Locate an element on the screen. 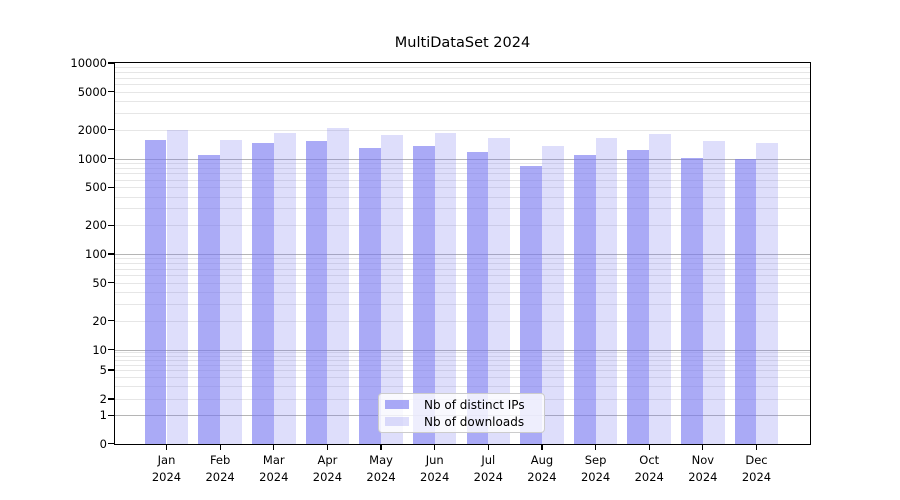 This screenshot has height=500, width=900. y-tick-label: 2000 is located at coordinates (92, 129).